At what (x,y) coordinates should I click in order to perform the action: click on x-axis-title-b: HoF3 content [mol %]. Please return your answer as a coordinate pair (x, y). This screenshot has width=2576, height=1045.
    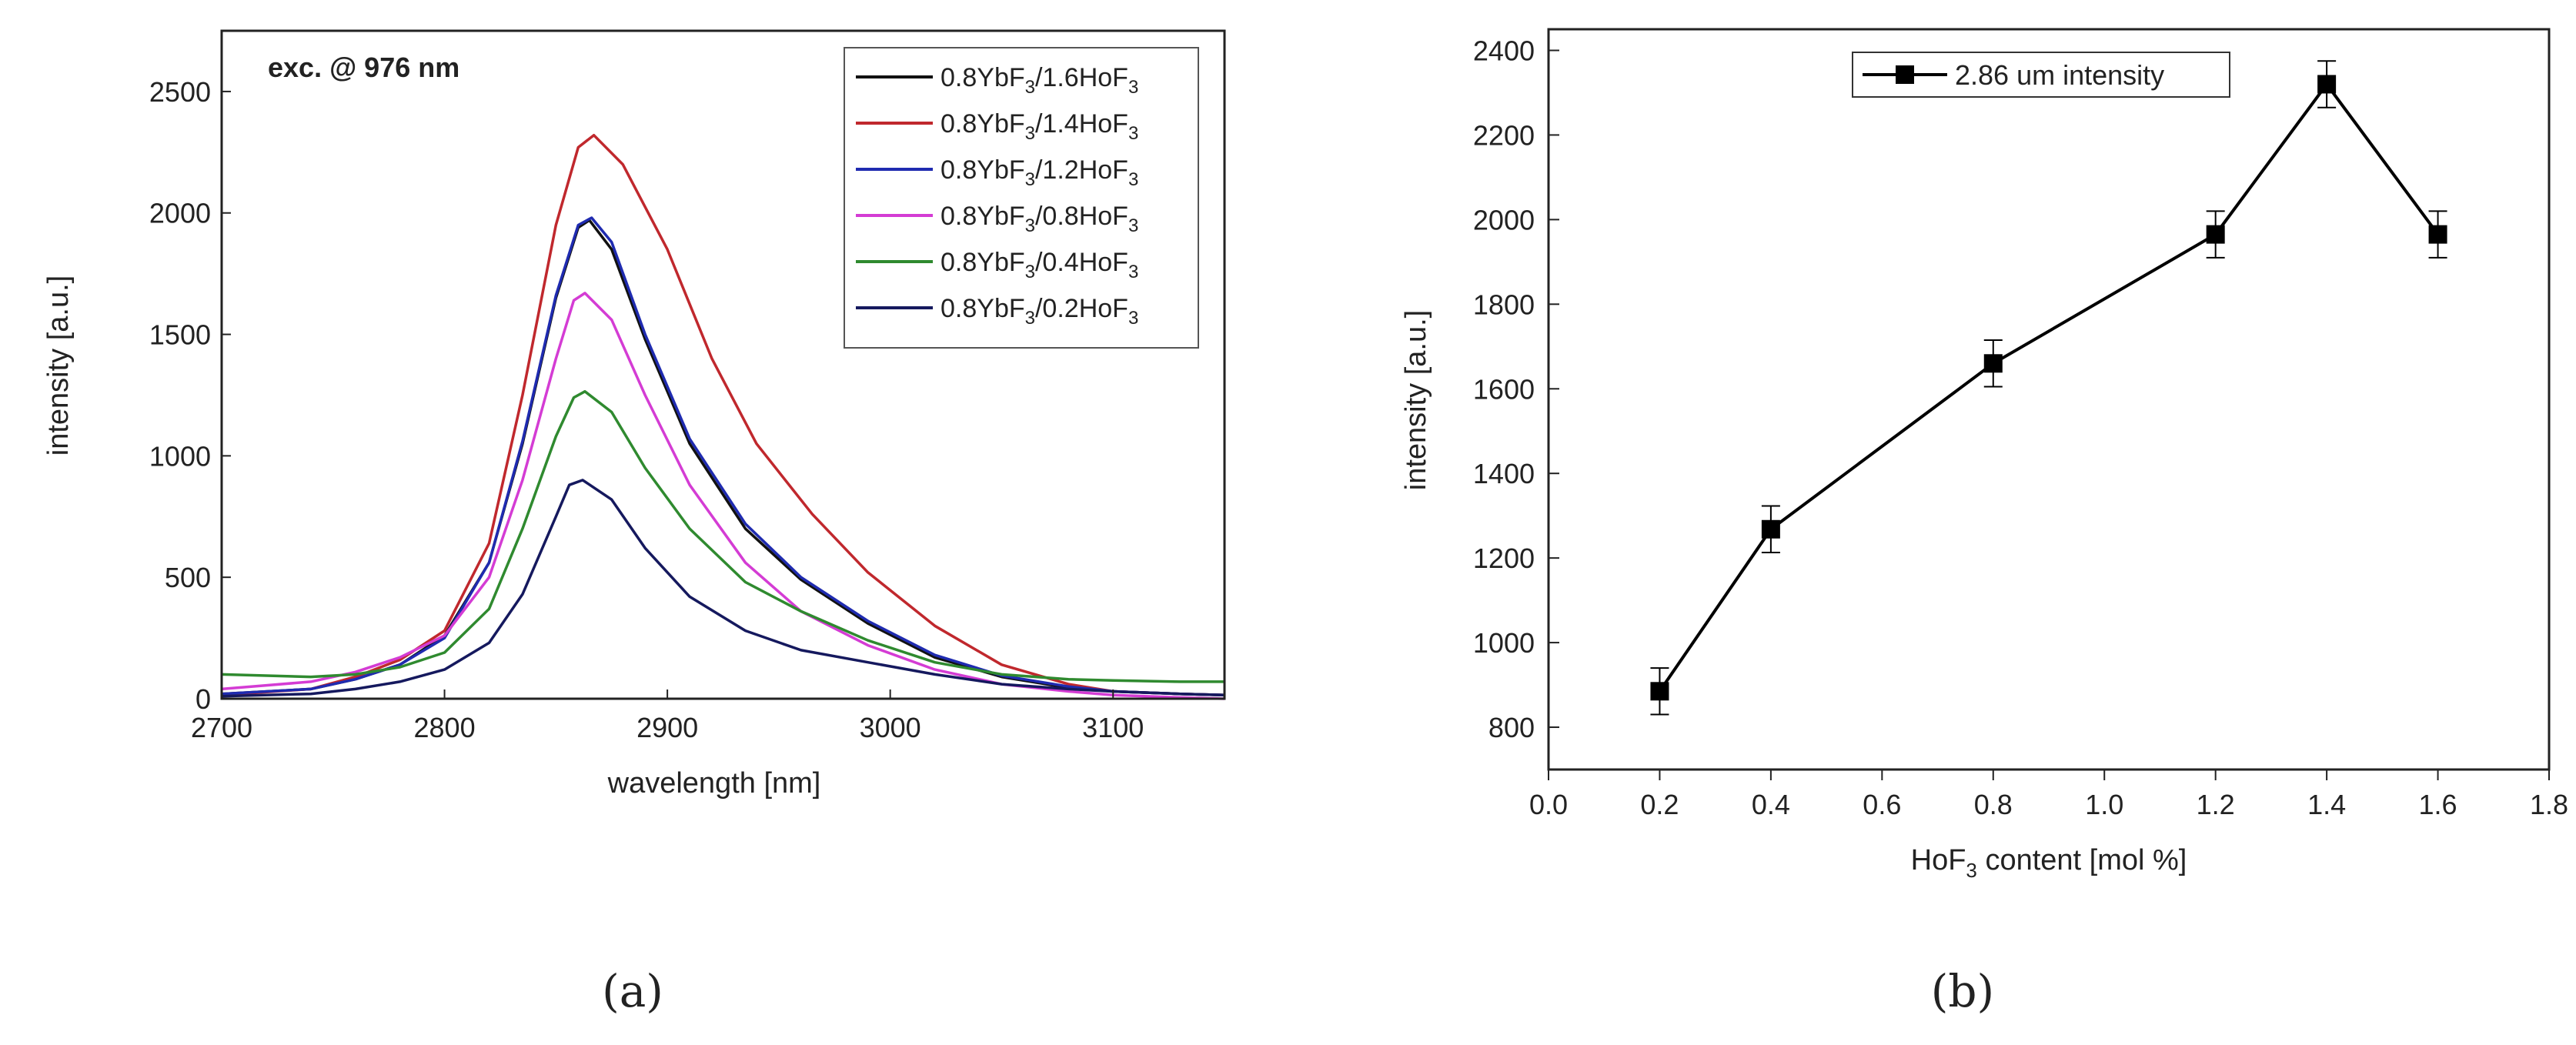
    Looking at the image, I should click on (2049, 863).